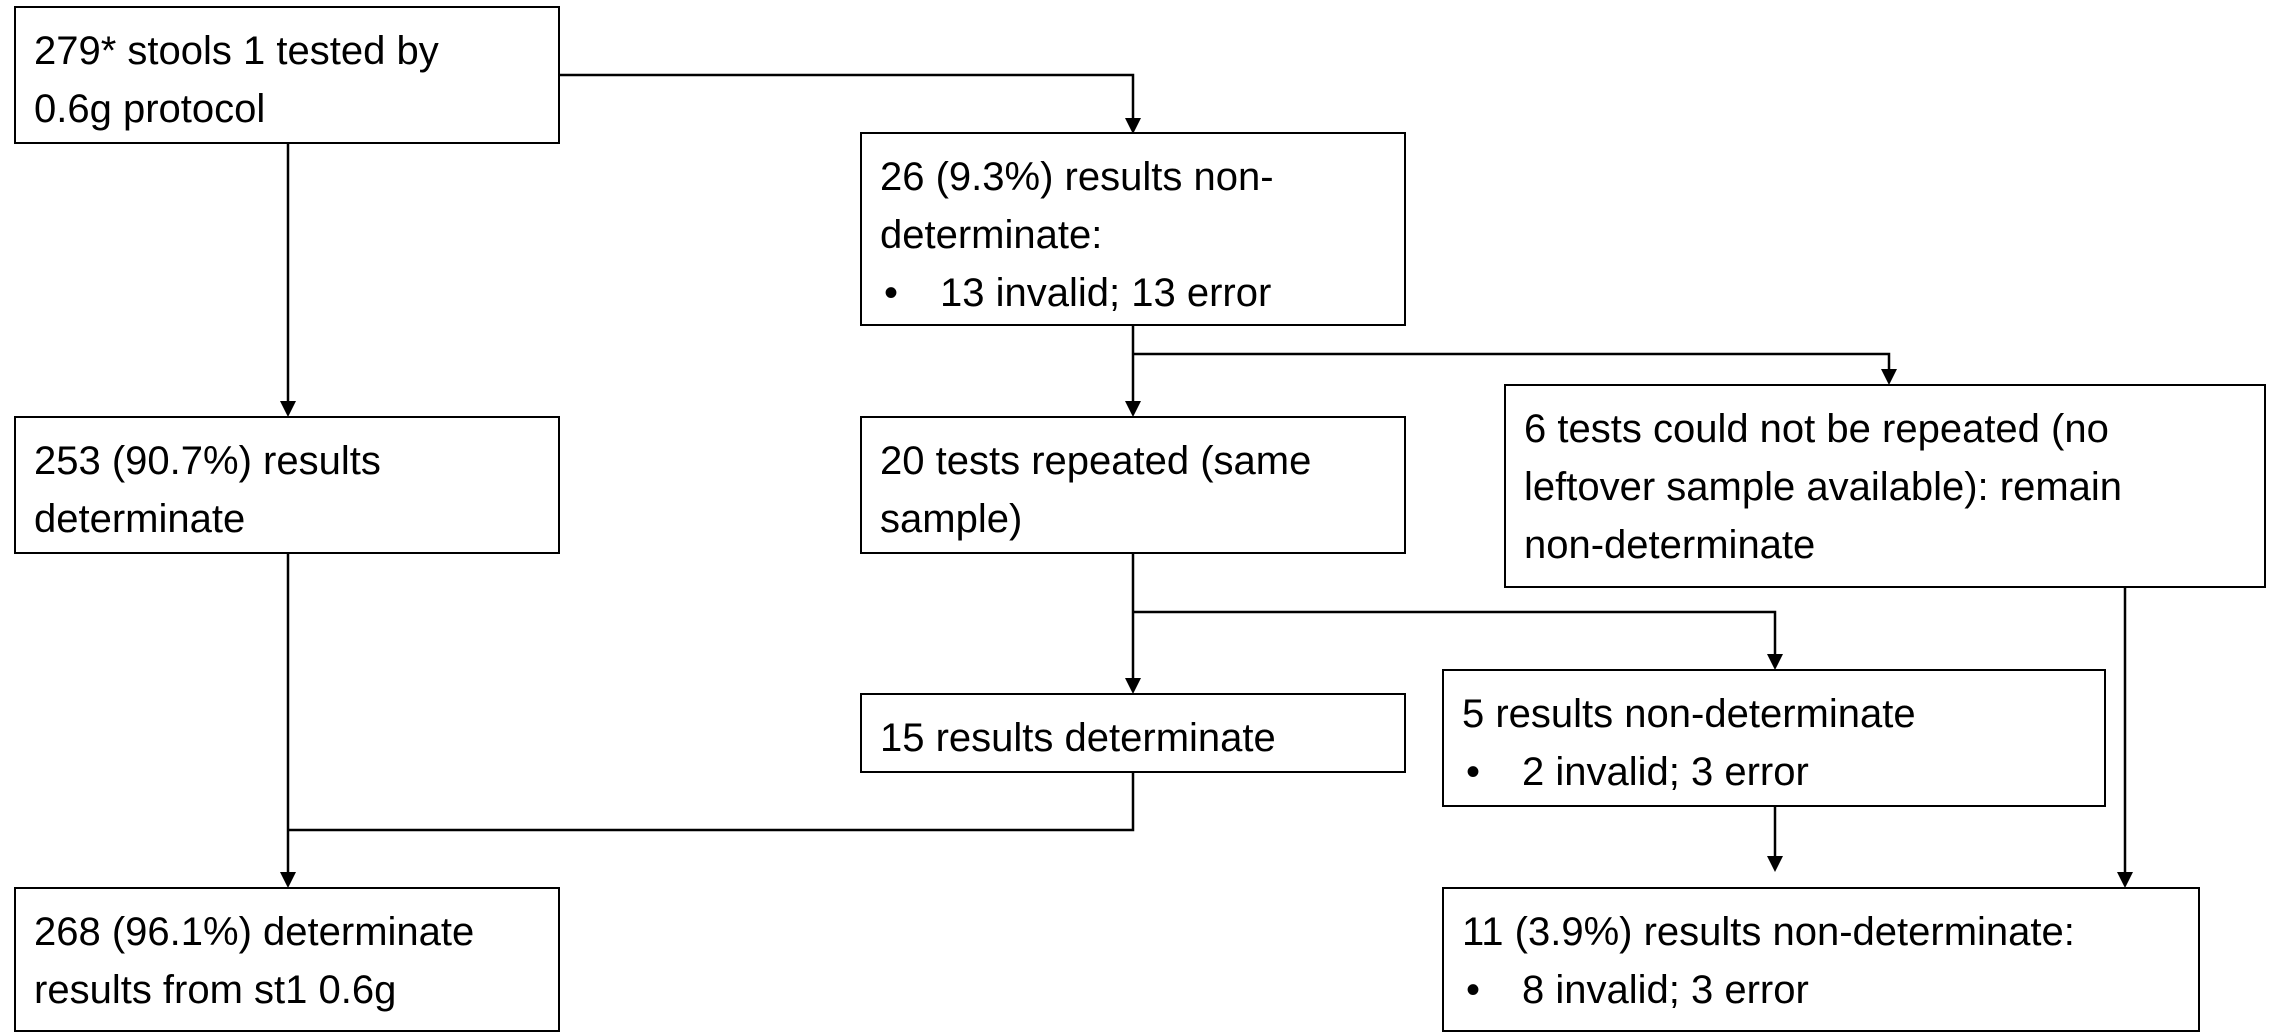 This screenshot has height=1032, width=2278. I want to click on box-final-determinate-line-2: results from st1 0.6g, so click(215, 990).